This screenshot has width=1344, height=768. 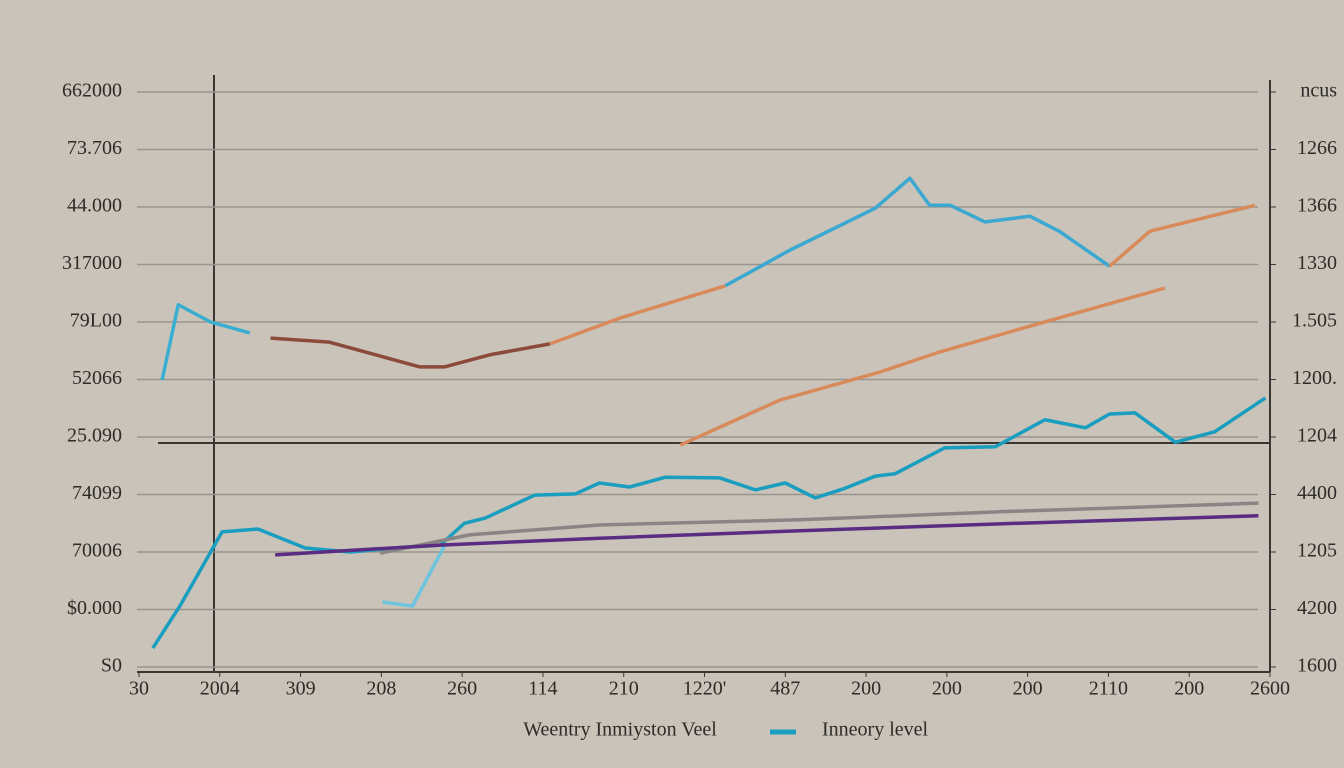 What do you see at coordinates (620, 730) in the screenshot?
I see `x-axis-label: Weentry Inmiyston Veel` at bounding box center [620, 730].